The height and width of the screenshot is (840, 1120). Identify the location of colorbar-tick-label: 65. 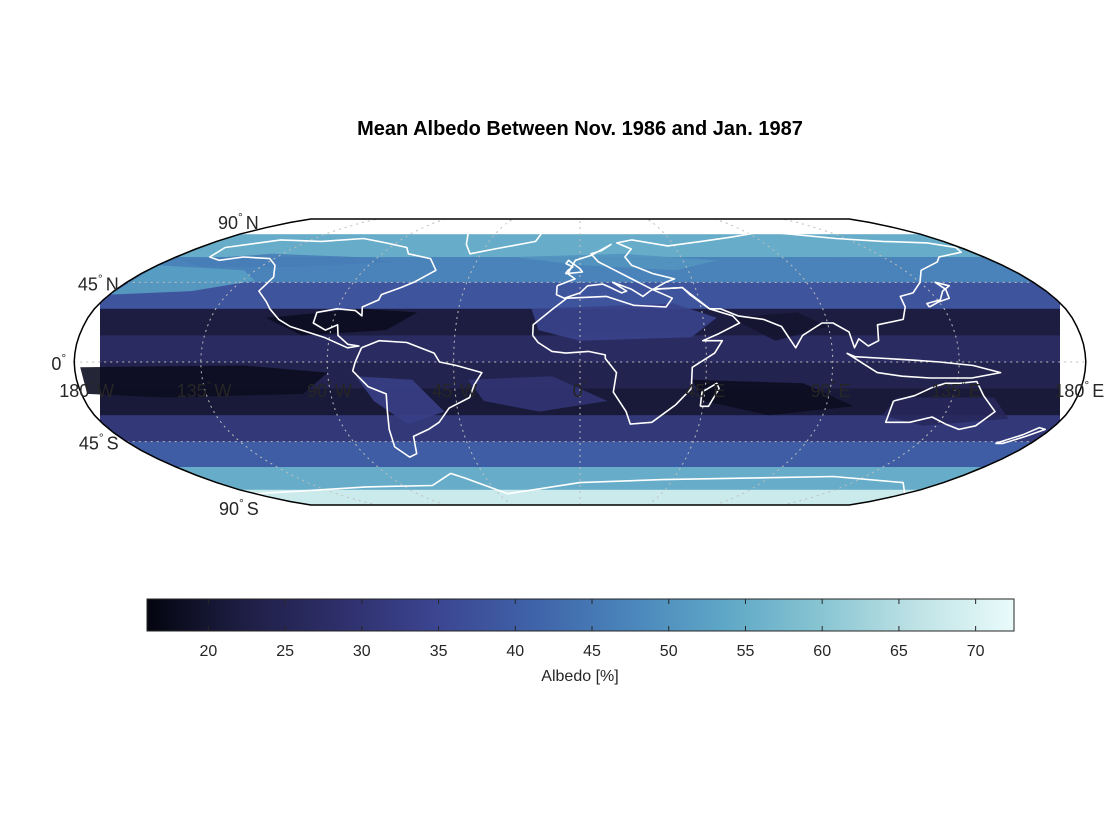
(899, 651).